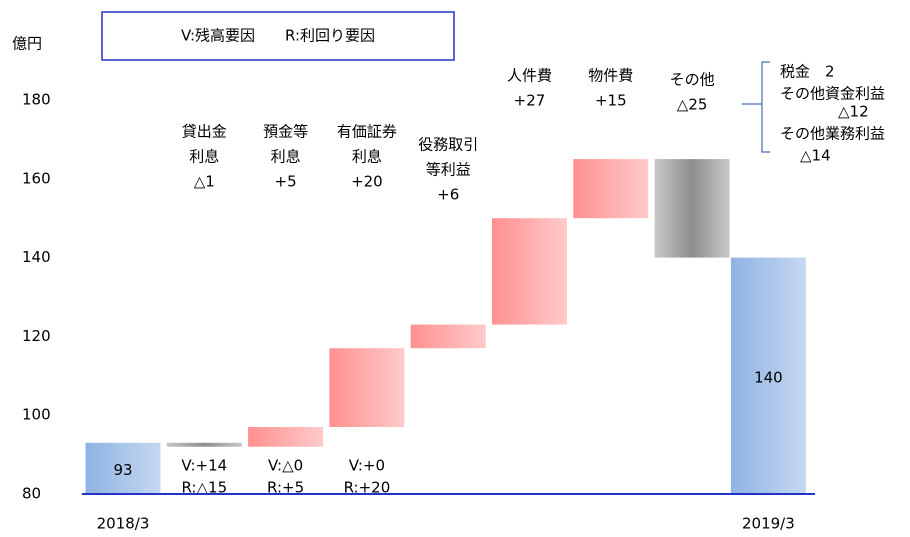  I want to click on note: R:+5, so click(285, 488).